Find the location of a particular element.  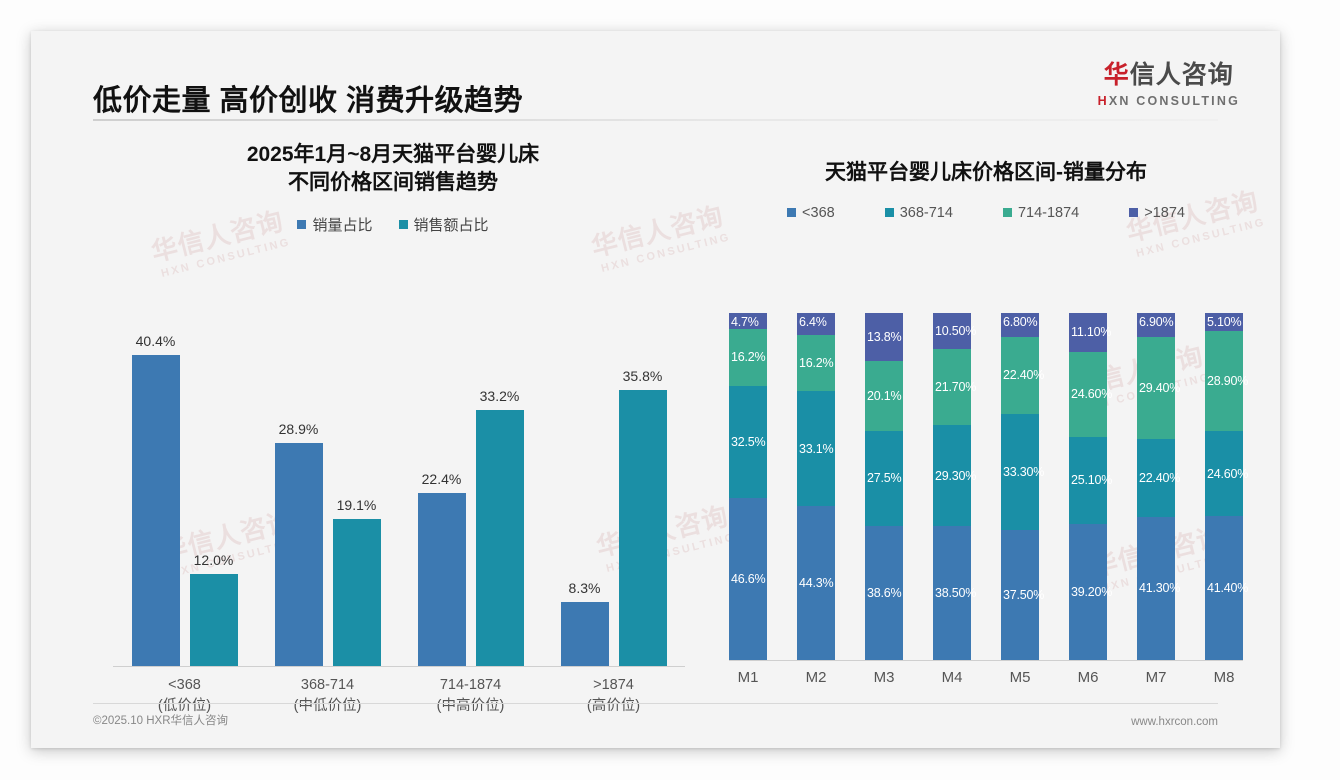

stacked-segment: 44.3% is located at coordinates (816, 583).